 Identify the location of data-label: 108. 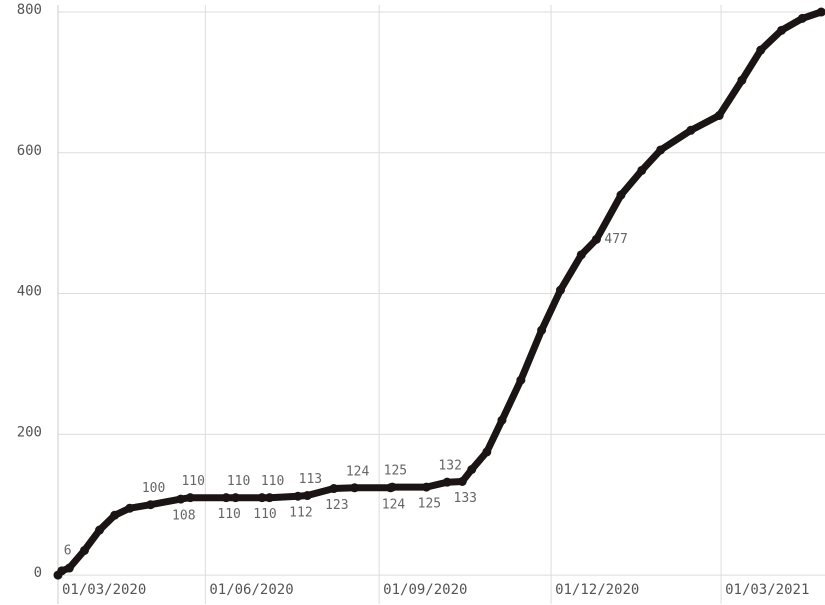
(183, 516).